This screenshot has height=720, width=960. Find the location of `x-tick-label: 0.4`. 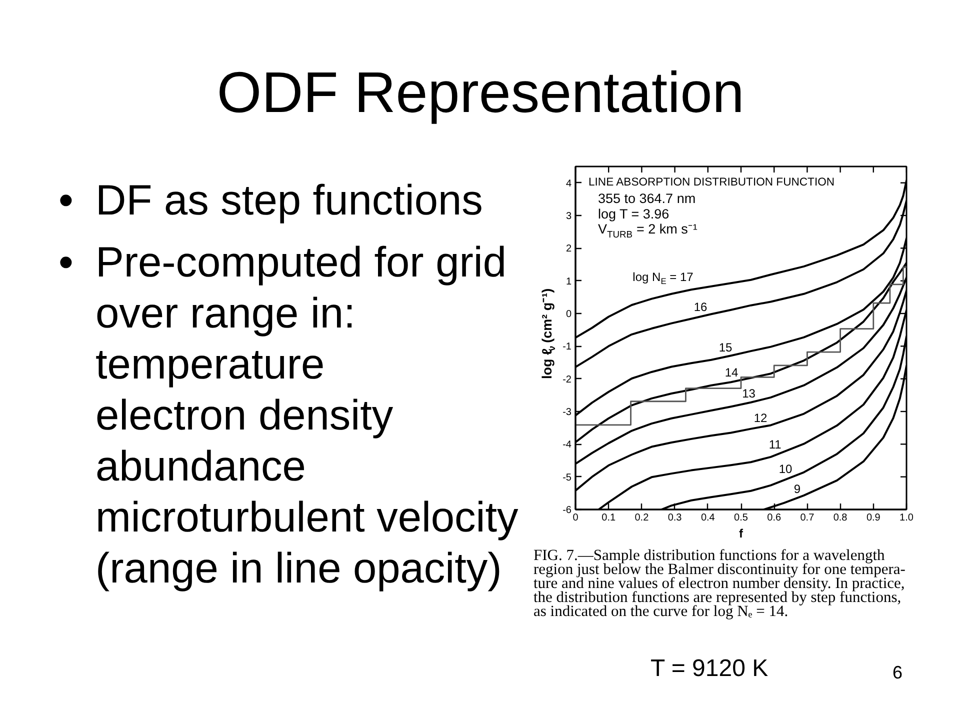

x-tick-label: 0.4 is located at coordinates (708, 518).